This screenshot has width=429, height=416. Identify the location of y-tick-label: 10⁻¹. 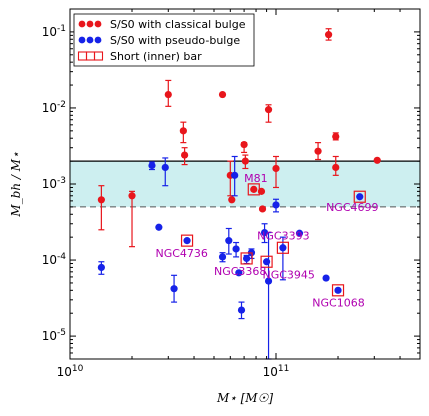
(54, 31).